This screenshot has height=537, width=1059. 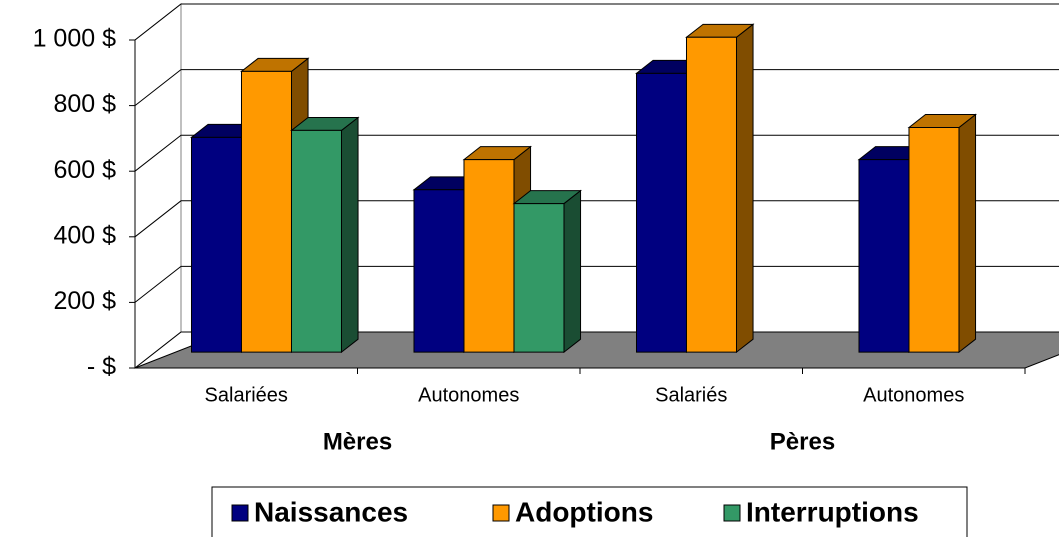 What do you see at coordinates (357, 441) in the screenshot?
I see `group-label: Mères` at bounding box center [357, 441].